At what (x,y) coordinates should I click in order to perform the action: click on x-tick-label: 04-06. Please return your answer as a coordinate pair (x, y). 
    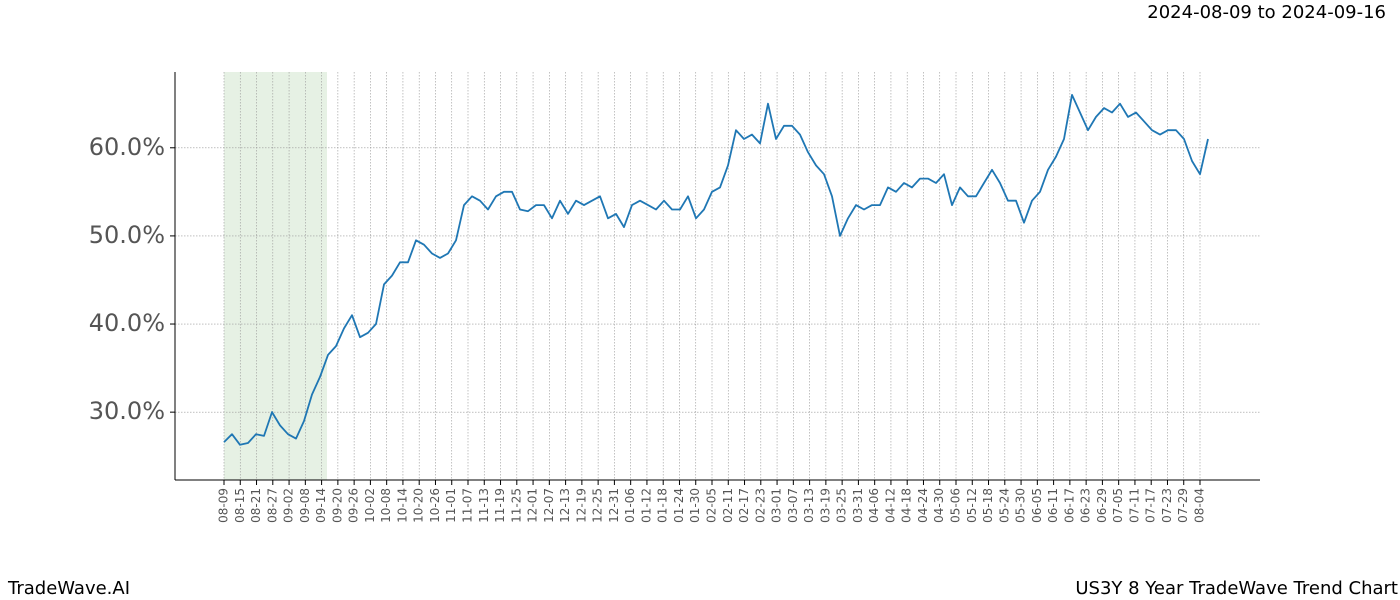
    Looking at the image, I should click on (874, 505).